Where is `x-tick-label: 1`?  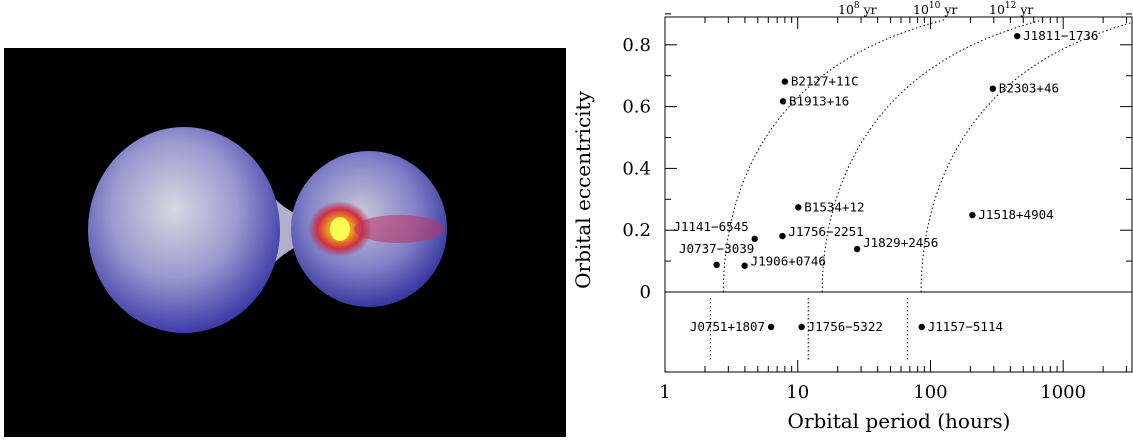 x-tick-label: 1 is located at coordinates (664, 392).